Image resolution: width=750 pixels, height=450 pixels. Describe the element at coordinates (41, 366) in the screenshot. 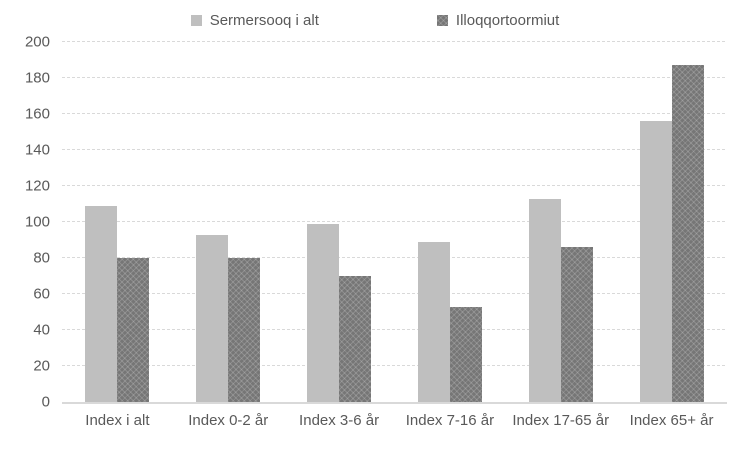

I see `y-tick-label: 20` at that location.